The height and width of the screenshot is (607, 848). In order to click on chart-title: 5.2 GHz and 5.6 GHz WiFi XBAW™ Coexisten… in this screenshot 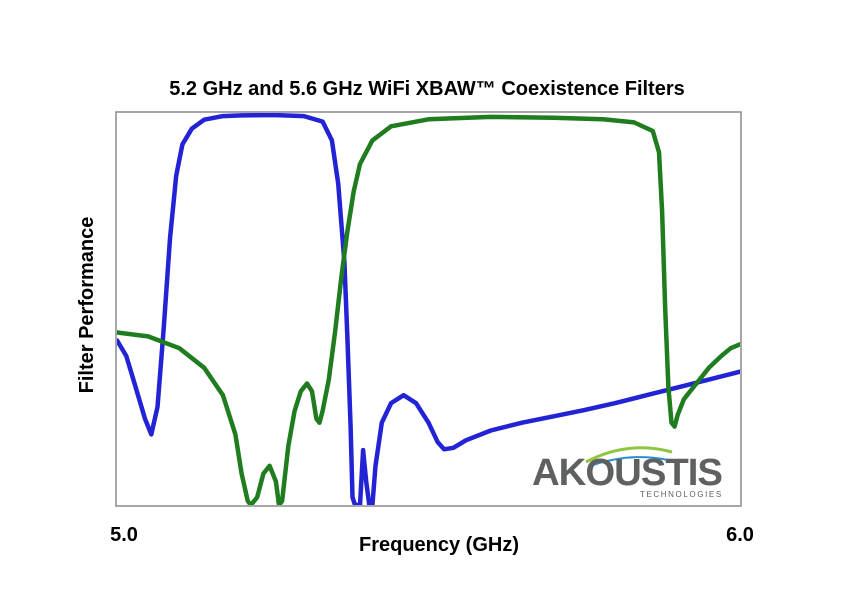, I will do `click(427, 89)`.